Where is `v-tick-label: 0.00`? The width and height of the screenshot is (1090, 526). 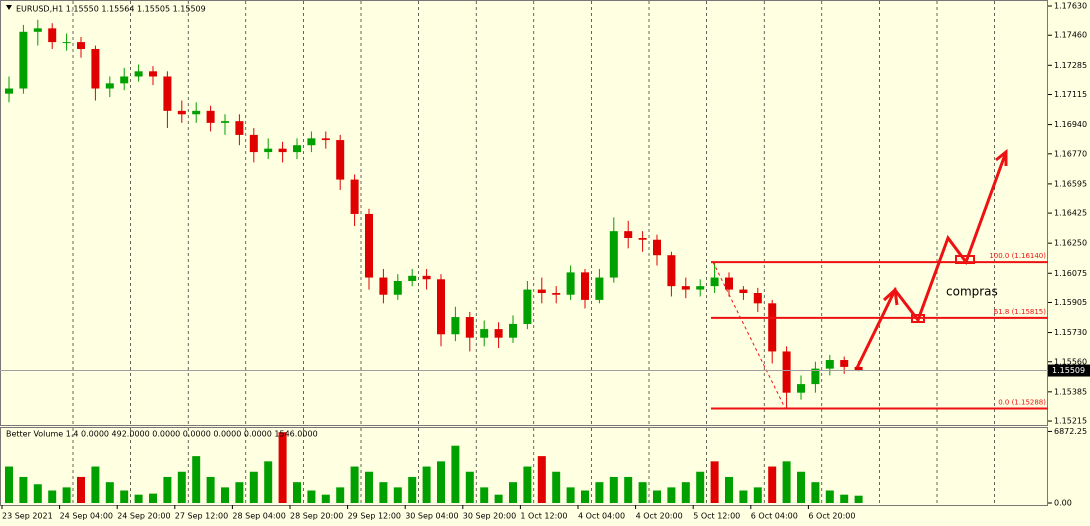 v-tick-label: 0.00 is located at coordinates (1063, 503).